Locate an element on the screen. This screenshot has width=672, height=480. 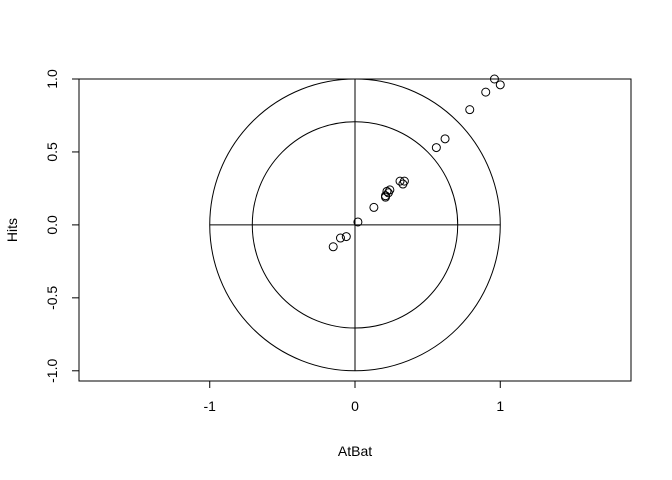
x-tick-label: -1 is located at coordinates (210, 406).